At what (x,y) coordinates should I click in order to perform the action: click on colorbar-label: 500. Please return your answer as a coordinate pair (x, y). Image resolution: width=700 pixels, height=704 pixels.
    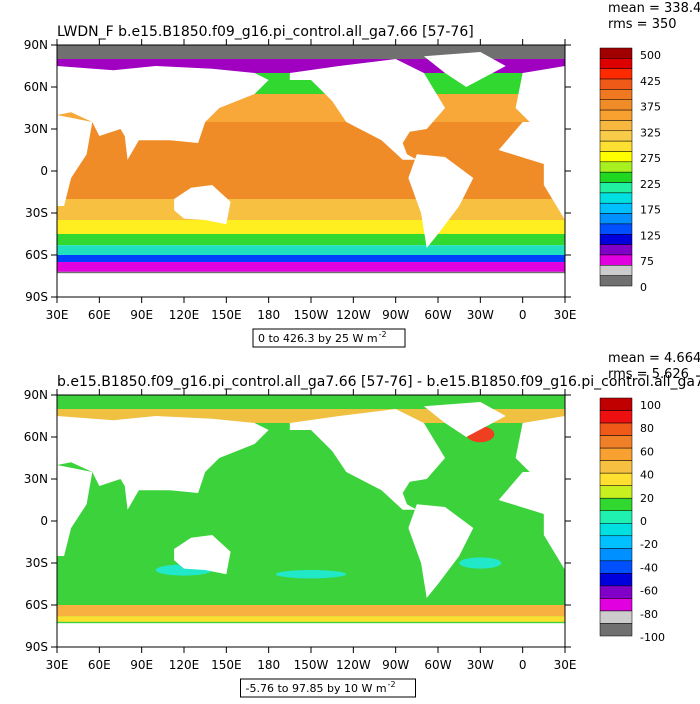
    Looking at the image, I should click on (650, 55).